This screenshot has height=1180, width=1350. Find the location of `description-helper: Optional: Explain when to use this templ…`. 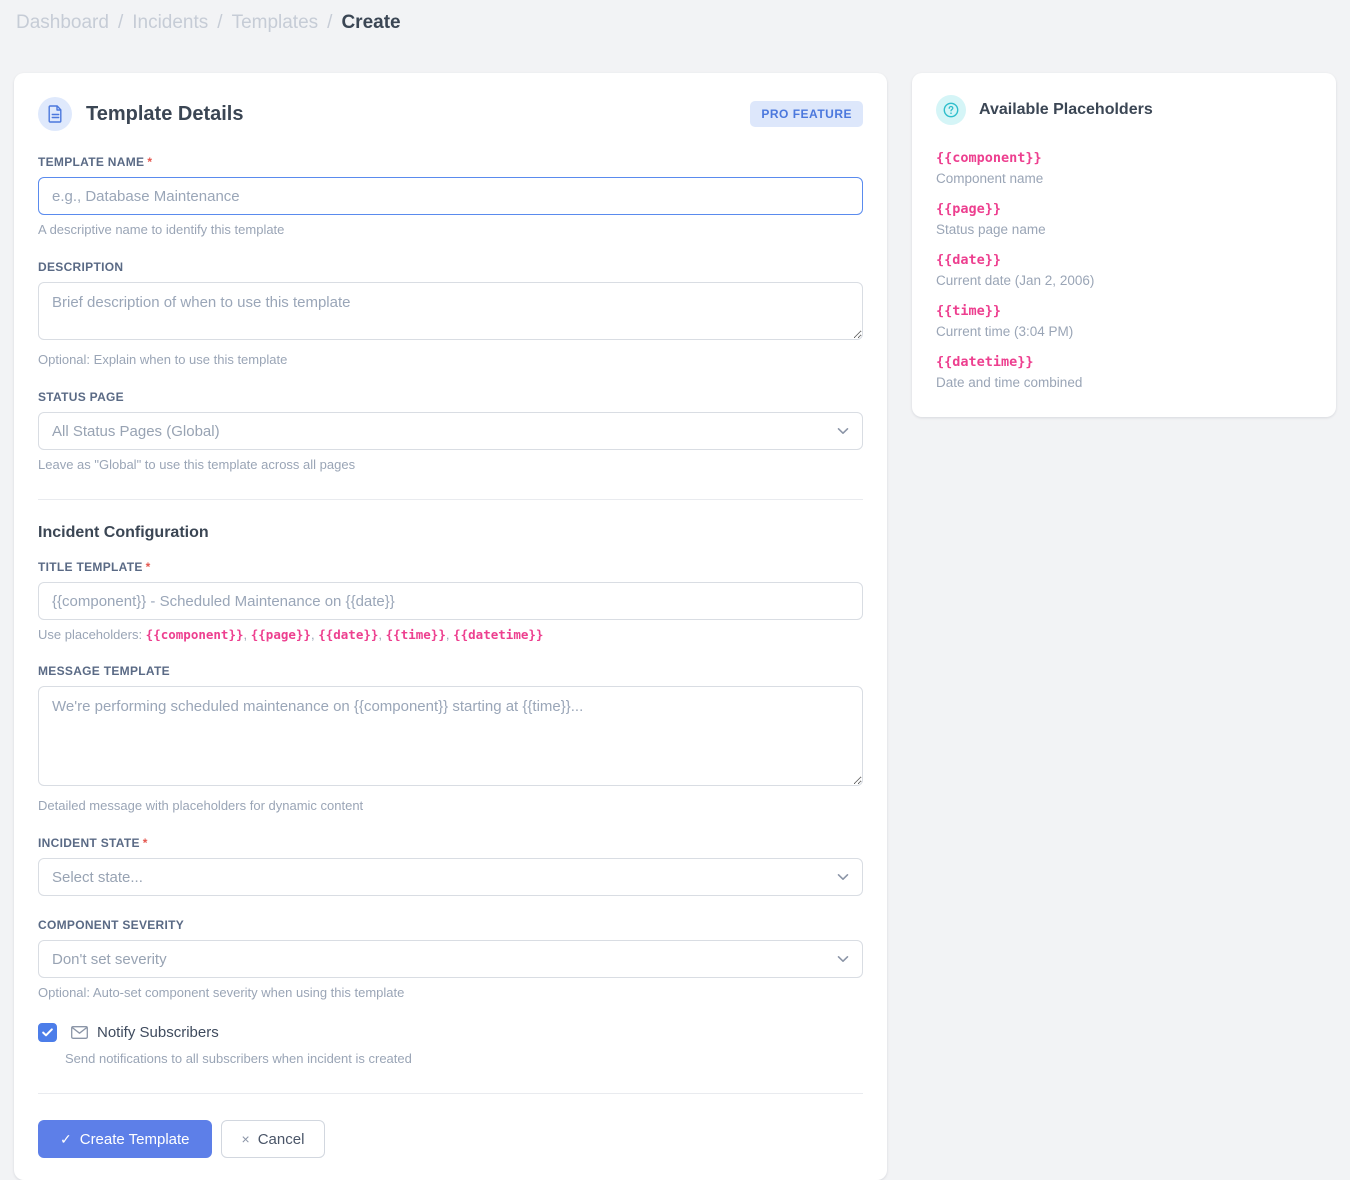

description-helper: Optional: Explain when to use this templ… is located at coordinates (163, 359).